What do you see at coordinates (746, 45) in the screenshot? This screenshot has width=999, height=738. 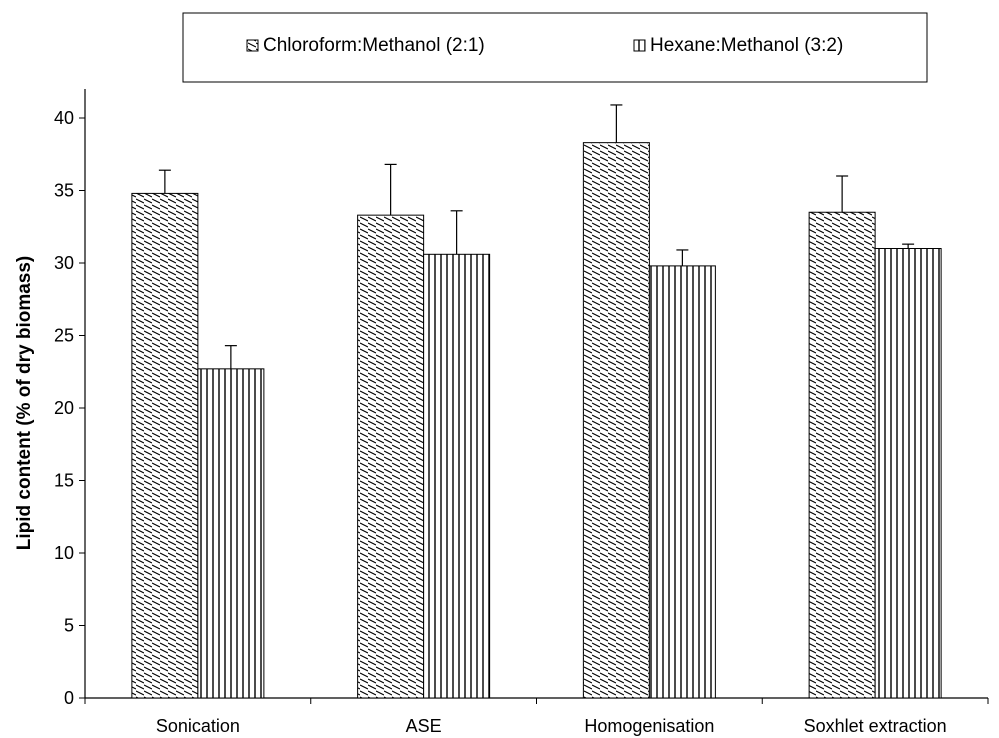 I see `legend-label-hexane: Hexane:Methanol (3:2)` at bounding box center [746, 45].